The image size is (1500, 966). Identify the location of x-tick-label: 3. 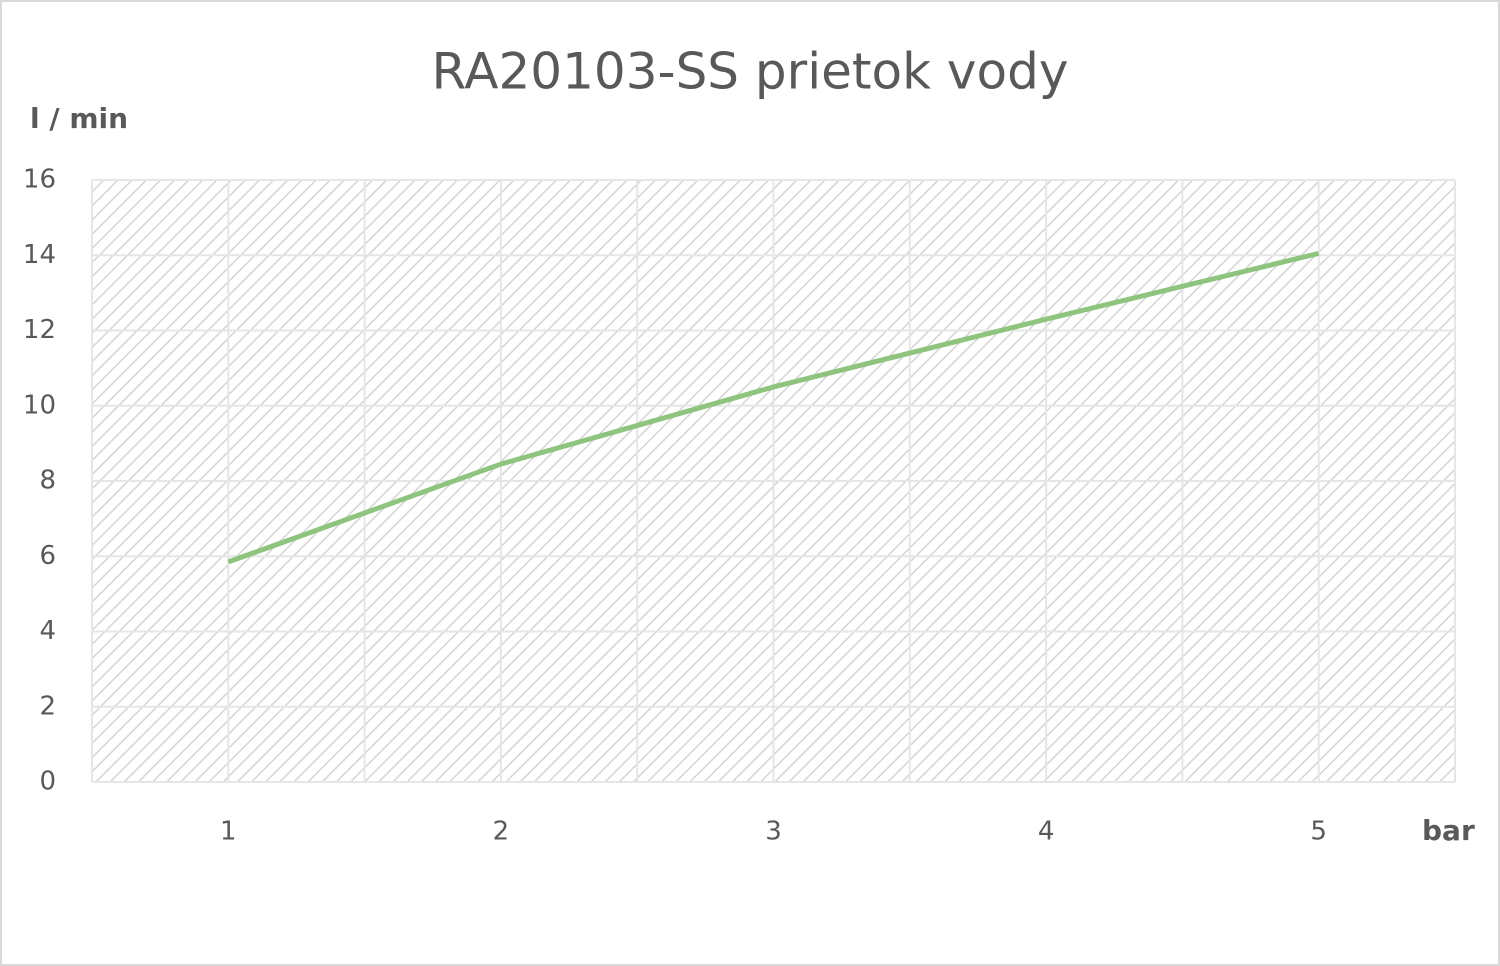
(773, 832).